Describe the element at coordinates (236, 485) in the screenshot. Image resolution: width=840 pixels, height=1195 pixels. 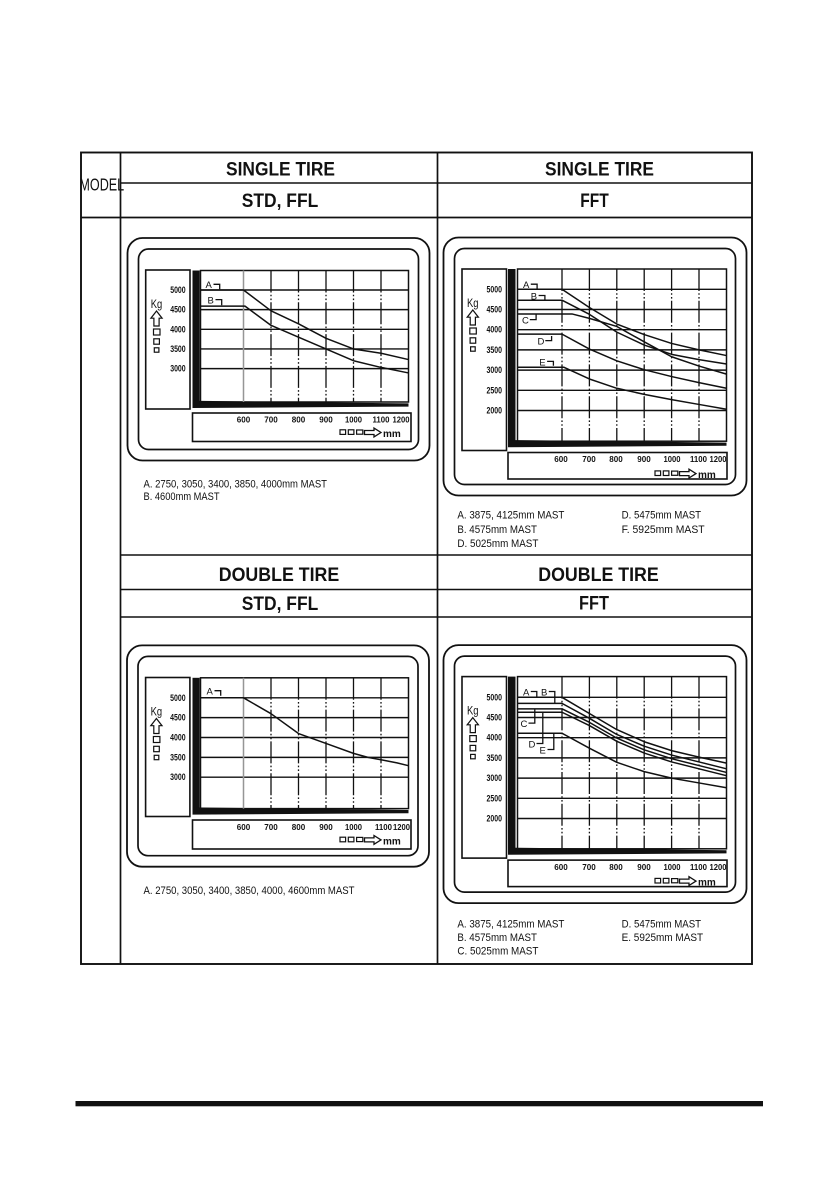
I see `svg-text:A. 2750, 3050, 3400, 3850, 400: A. 2750, 3050, 3400, 3850, 4000mm MAST` at that location.